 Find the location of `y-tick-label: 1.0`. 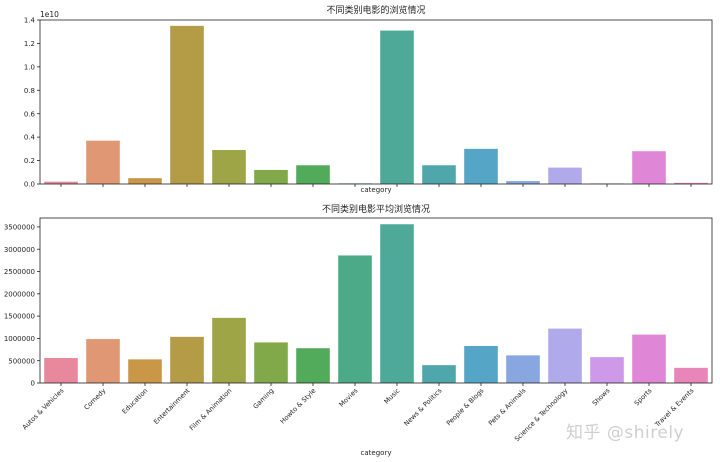

y-tick-label: 1.0 is located at coordinates (29, 67).